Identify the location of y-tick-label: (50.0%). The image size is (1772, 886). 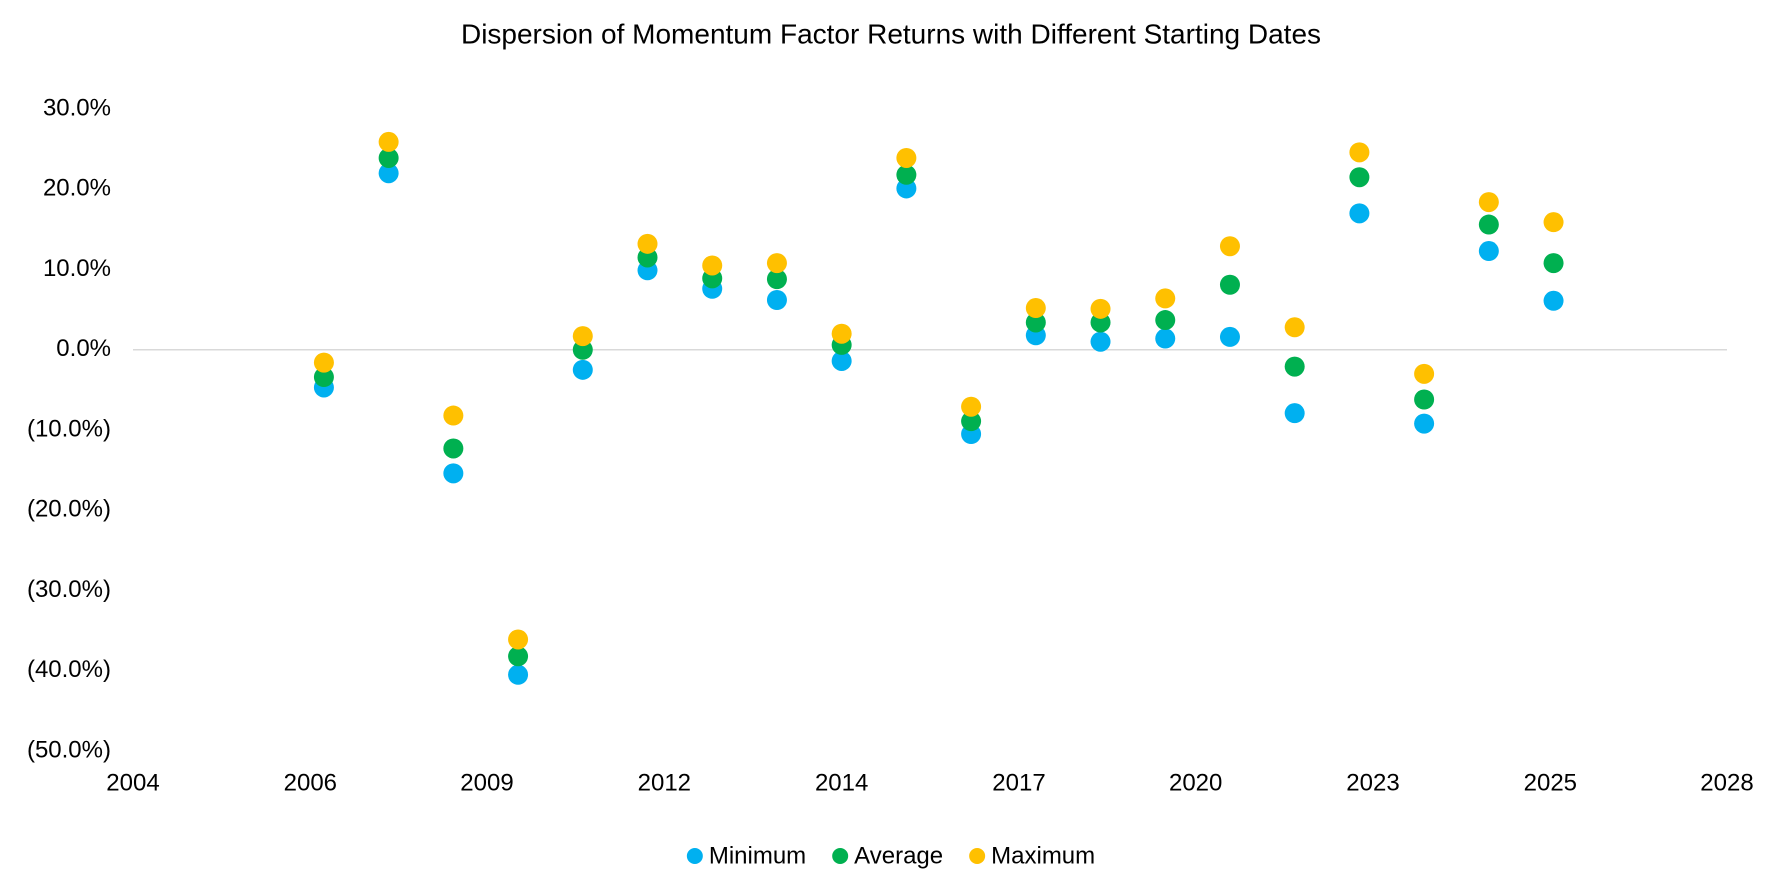
(69, 749).